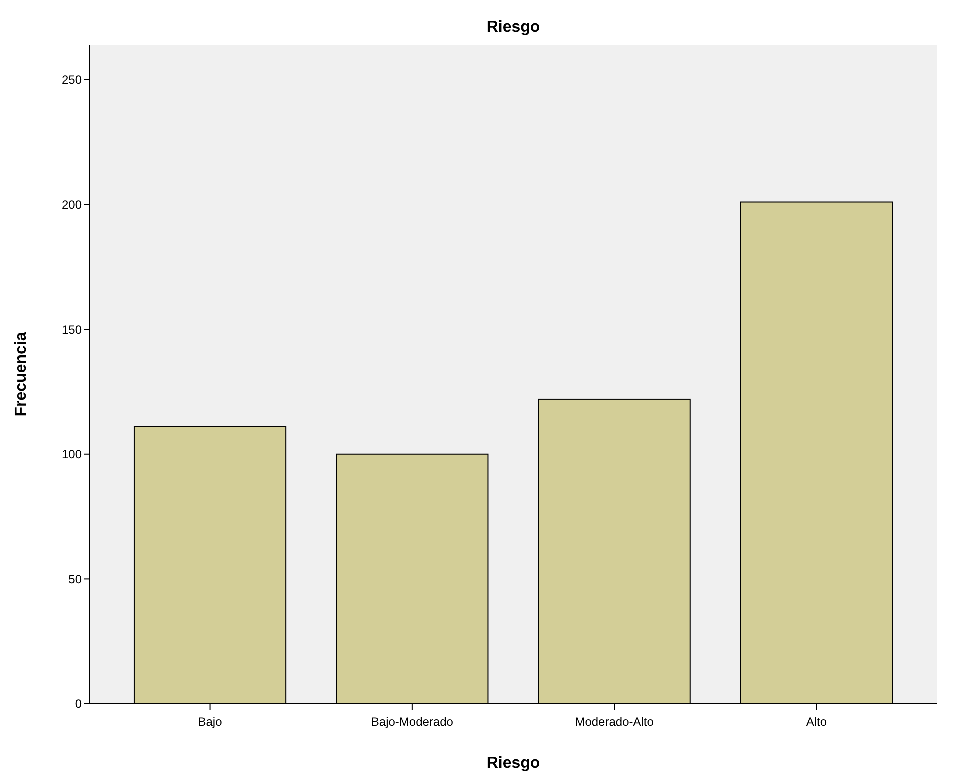  I want to click on x-tick-label: Moderado-Alto, so click(614, 722).